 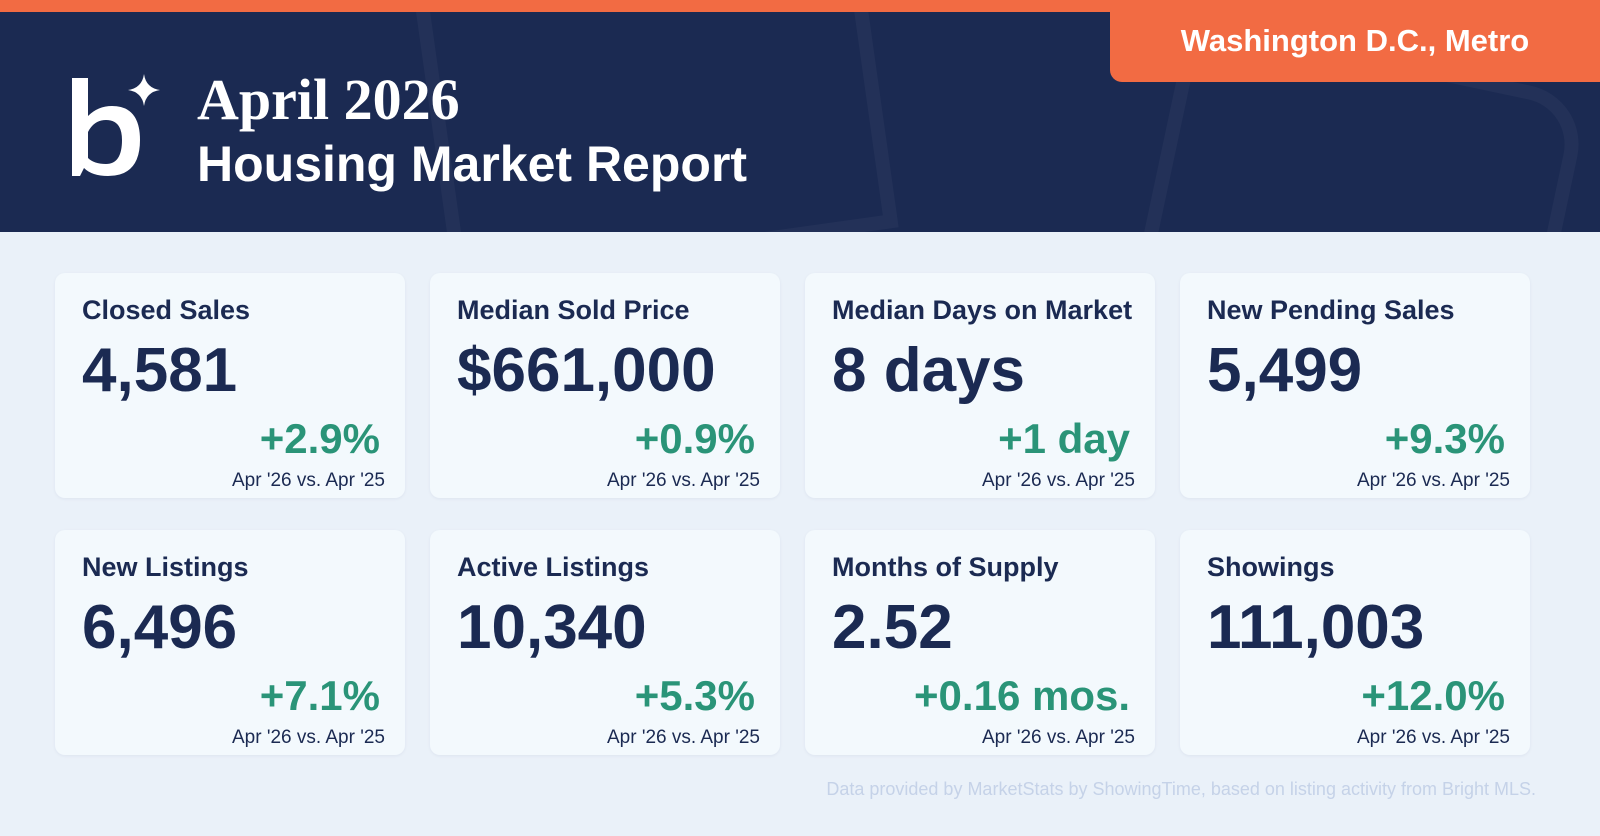 I want to click on metric-value: 2.52, so click(x=892, y=627).